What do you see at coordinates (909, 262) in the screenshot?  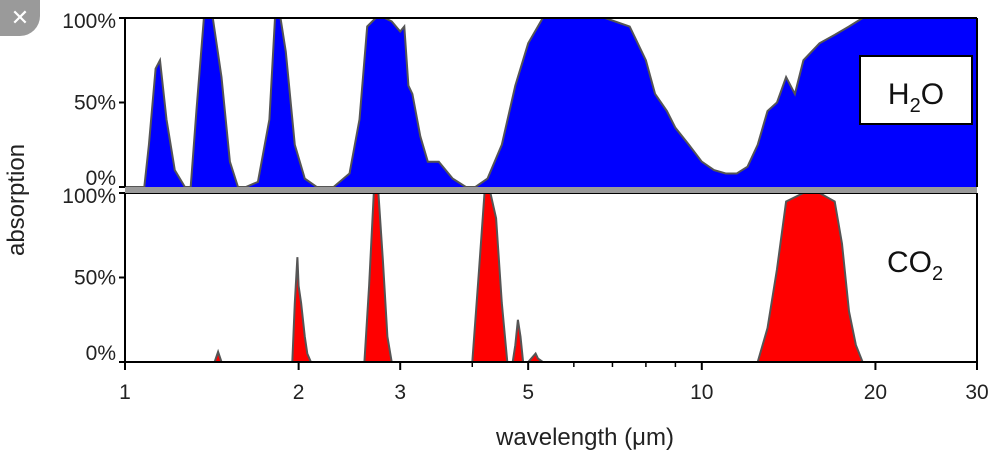 I see `legend-main: CO` at bounding box center [909, 262].